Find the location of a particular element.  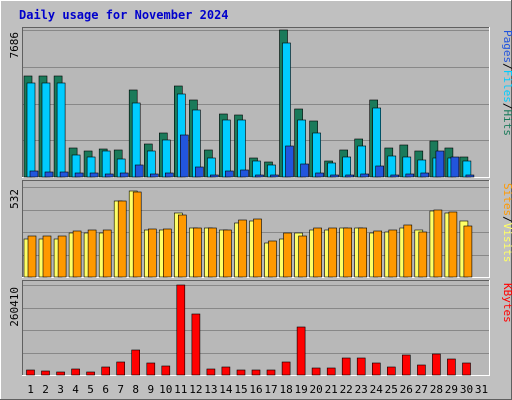

x-tick-label: 13 is located at coordinates (210, 389).